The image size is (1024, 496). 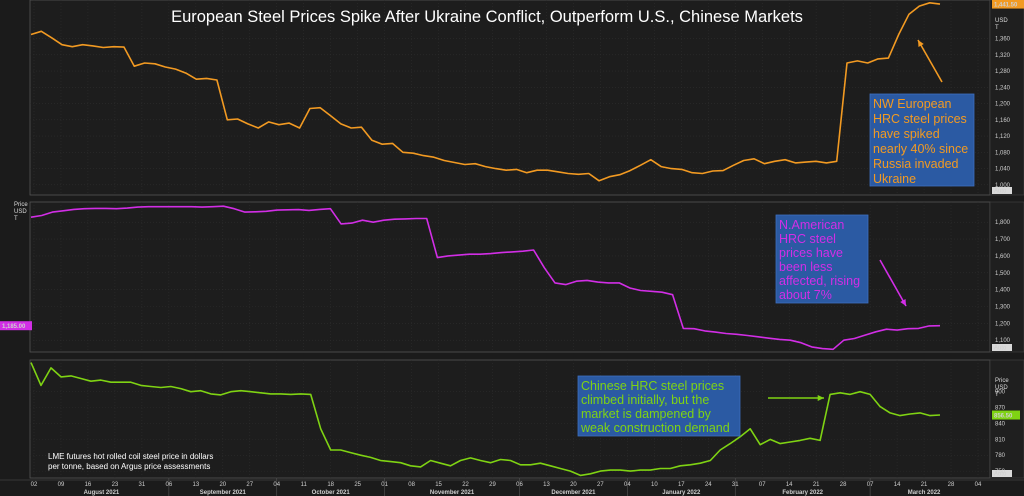 I want to click on x-month-label: September 2021, so click(x=223, y=493).